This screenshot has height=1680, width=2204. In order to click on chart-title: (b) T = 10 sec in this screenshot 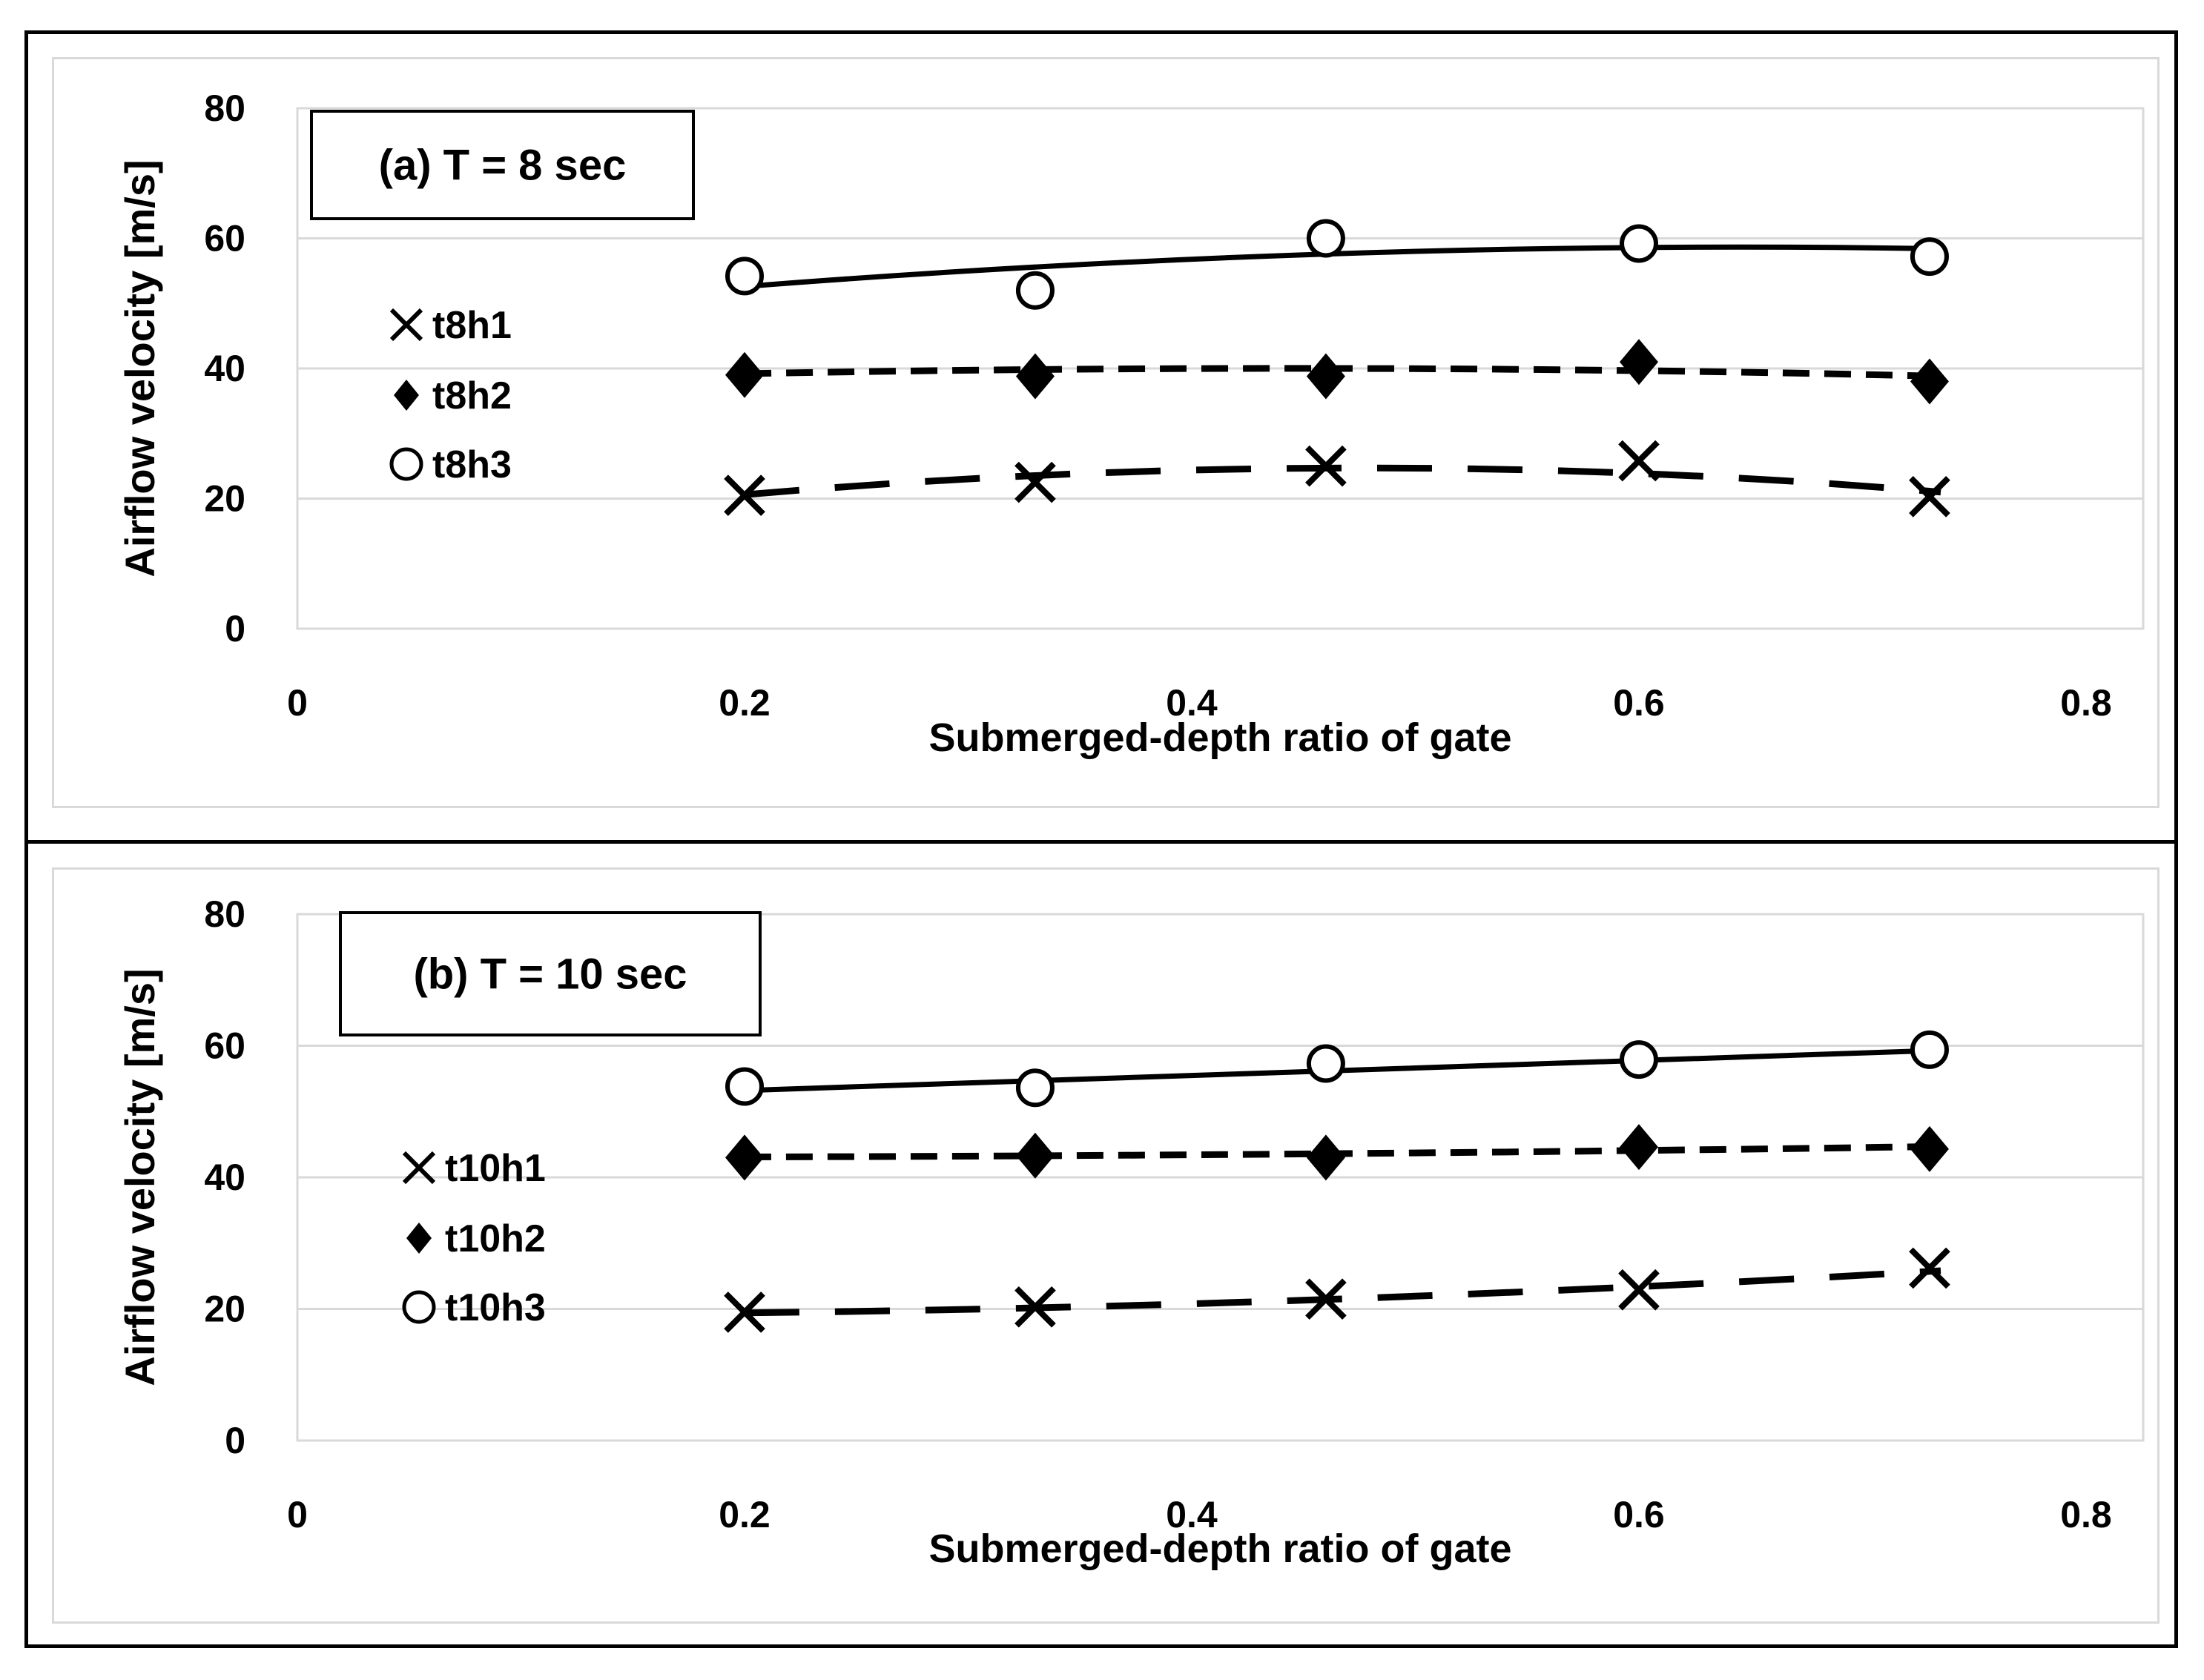, I will do `click(550, 974)`.